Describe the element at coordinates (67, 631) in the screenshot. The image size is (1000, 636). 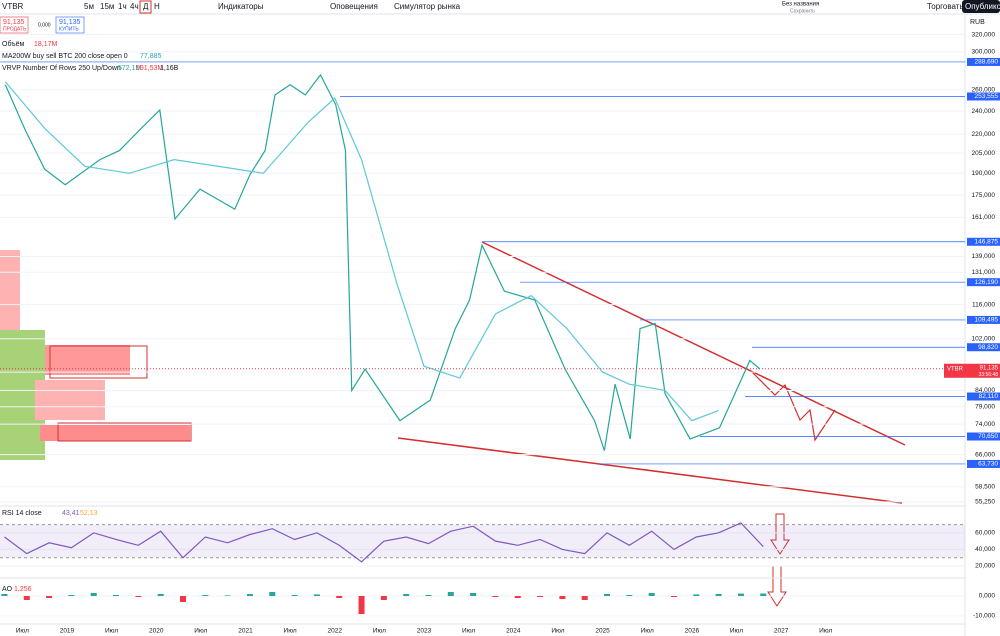
I see `x-tick-label: 2019` at that location.